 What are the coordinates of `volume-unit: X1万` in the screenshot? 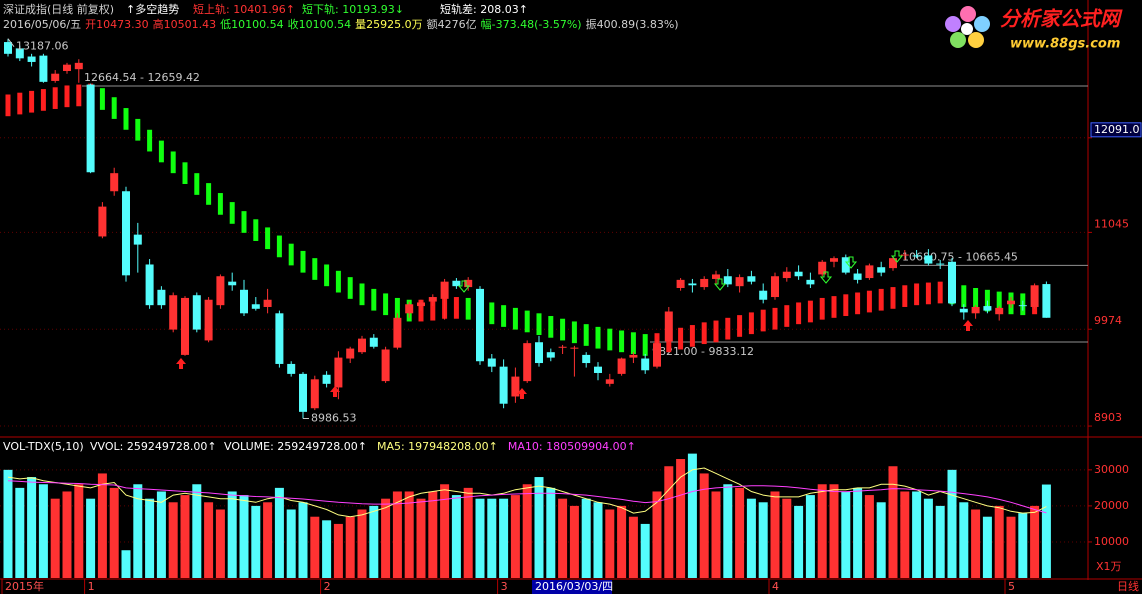 It's located at (1109, 566).